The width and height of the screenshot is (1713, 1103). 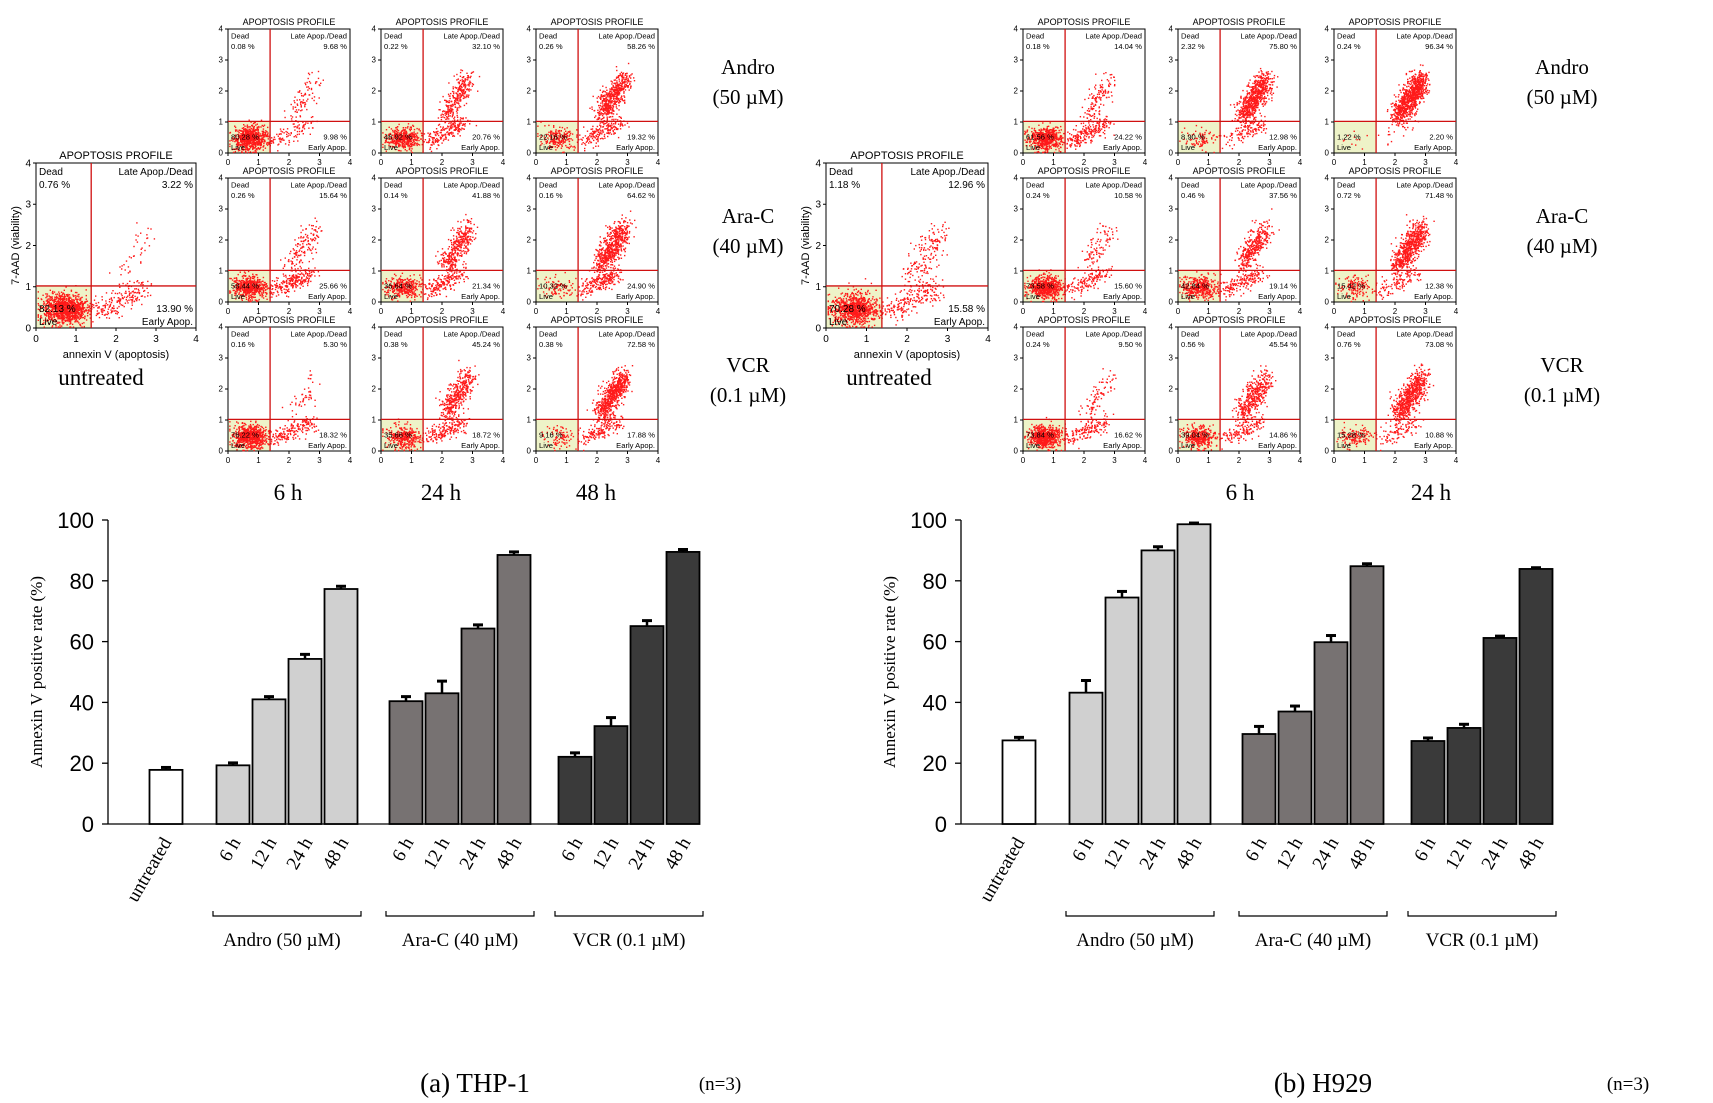 I want to click on treatment-dose: (50 µM), so click(x=747, y=97).